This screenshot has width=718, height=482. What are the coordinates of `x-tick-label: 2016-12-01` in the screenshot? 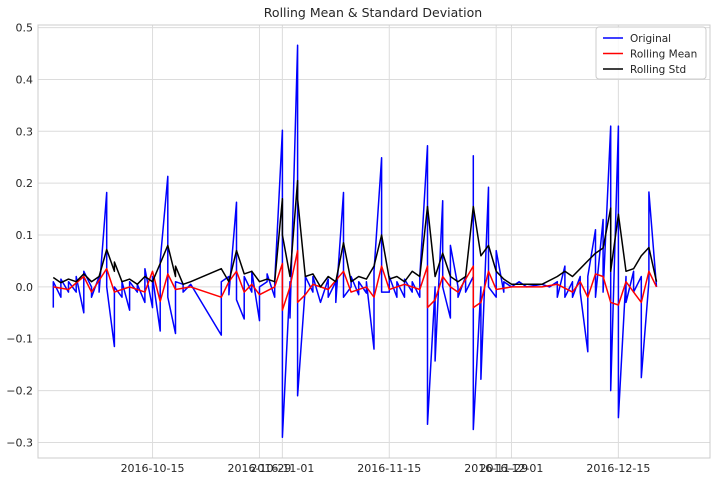 It's located at (511, 468).